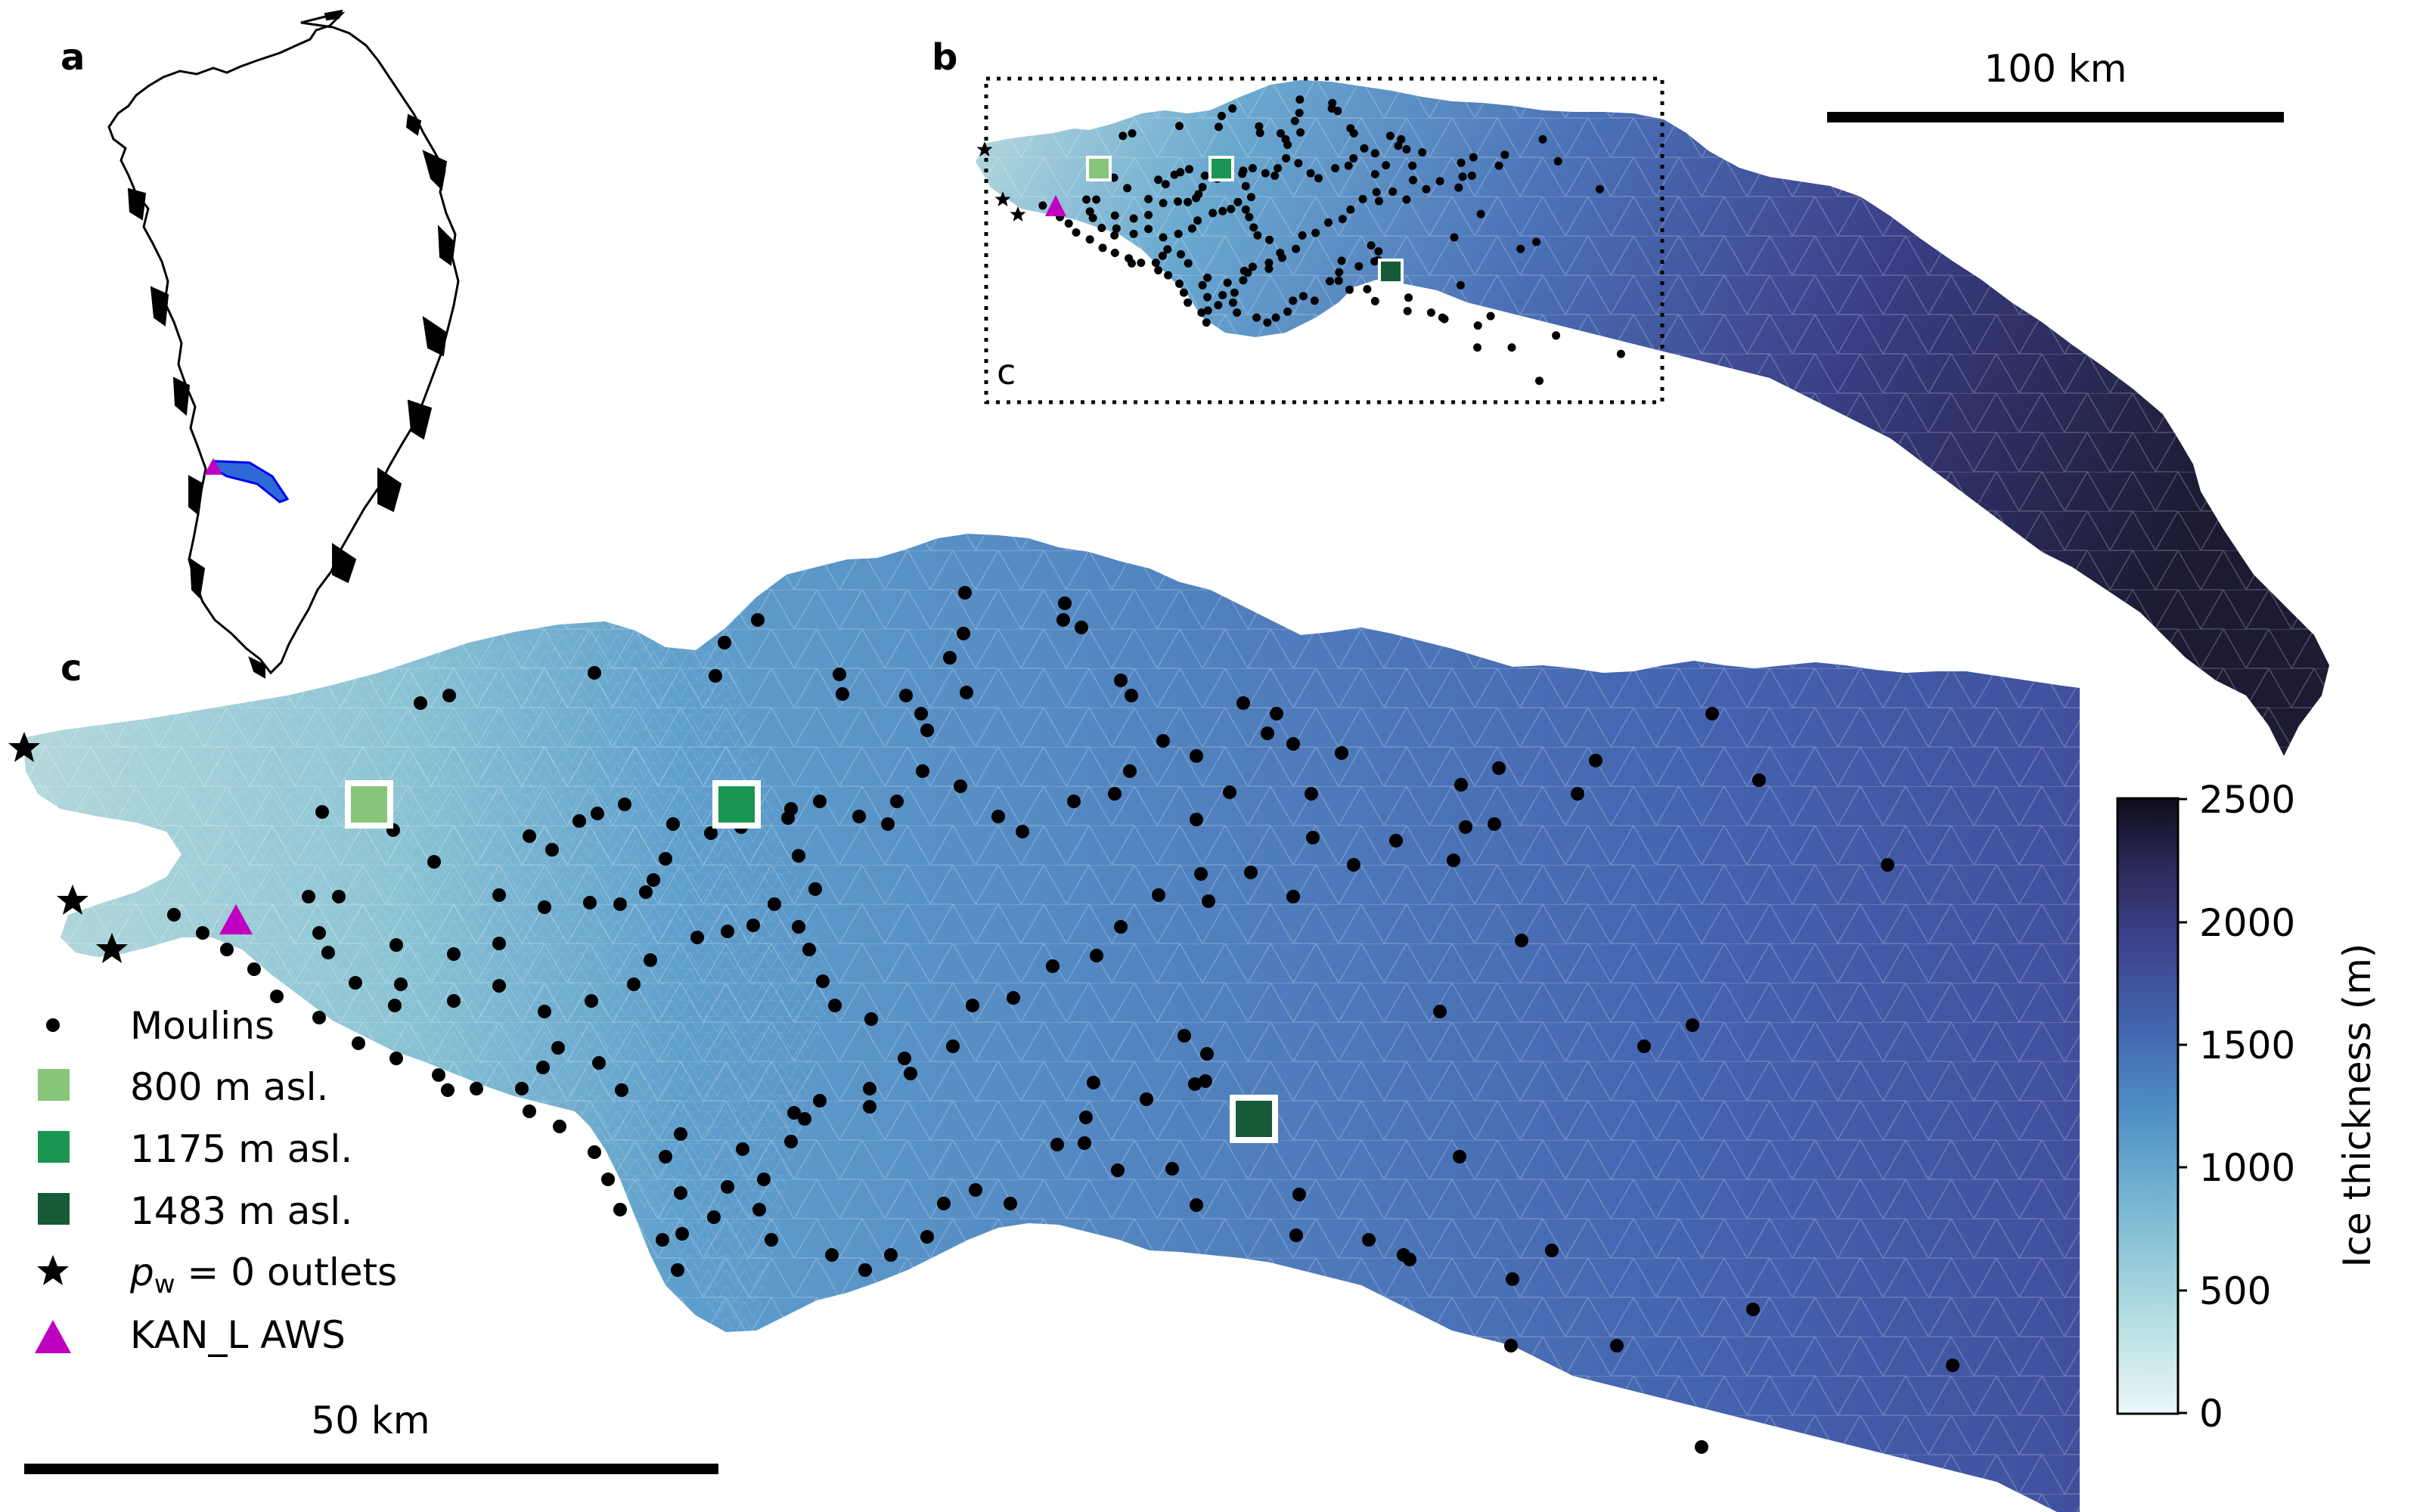 Image resolution: width=2420 pixels, height=1512 pixels. What do you see at coordinates (2055, 117) in the screenshot?
I see `scalebar-100km` at bounding box center [2055, 117].